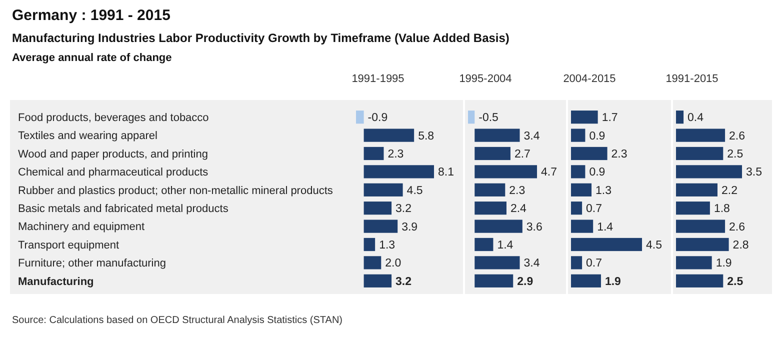 The image size is (780, 345). What do you see at coordinates (393, 264) in the screenshot?
I see `data-label: 2.0` at bounding box center [393, 264].